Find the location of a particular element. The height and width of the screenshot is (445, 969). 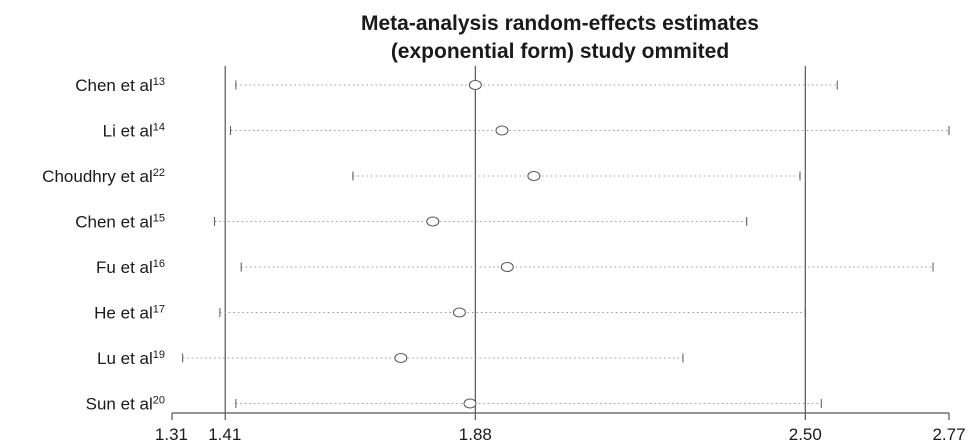

study-label: Chen et al13 is located at coordinates (120, 85).